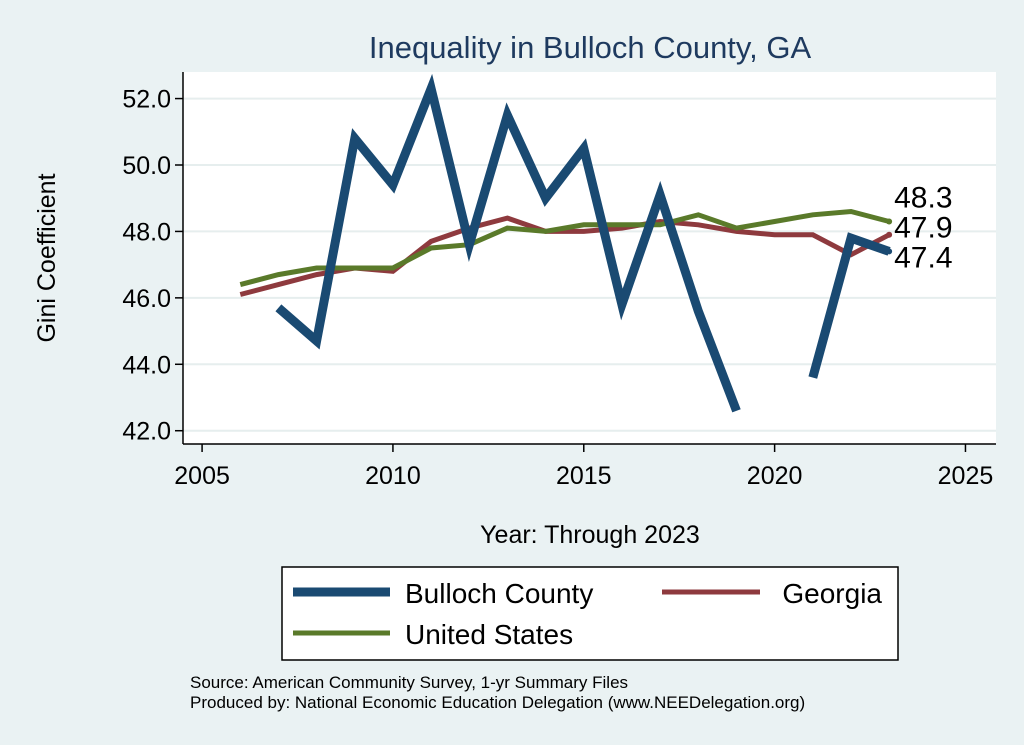 The image size is (1024, 745). What do you see at coordinates (832, 593) in the screenshot?
I see `legend-label-georgia: Georgia` at bounding box center [832, 593].